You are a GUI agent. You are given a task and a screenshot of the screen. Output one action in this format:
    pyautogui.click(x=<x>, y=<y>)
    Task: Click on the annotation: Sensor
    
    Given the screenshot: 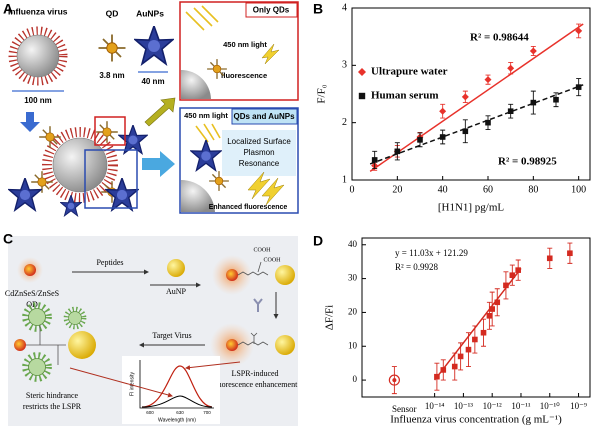 What is the action you would take?
    pyautogui.click(x=404, y=409)
    